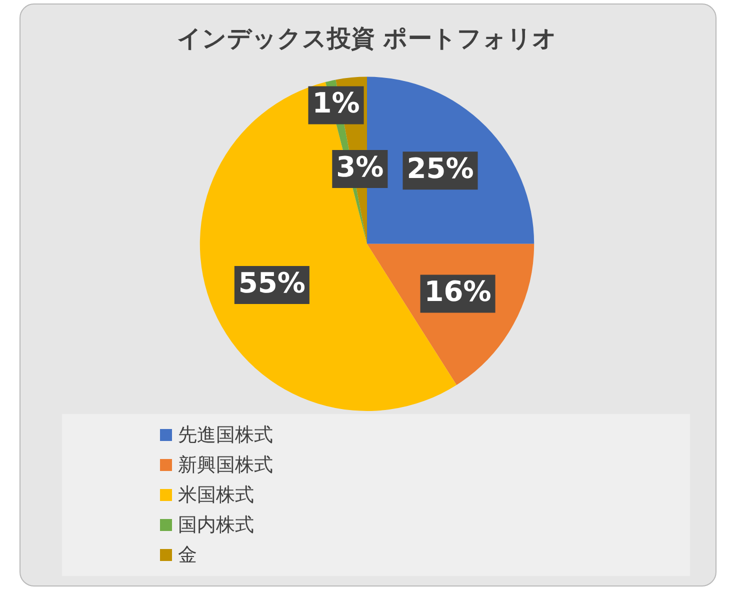 The height and width of the screenshot is (591, 734). I want to click on legend-label: 国内株式, so click(216, 525).